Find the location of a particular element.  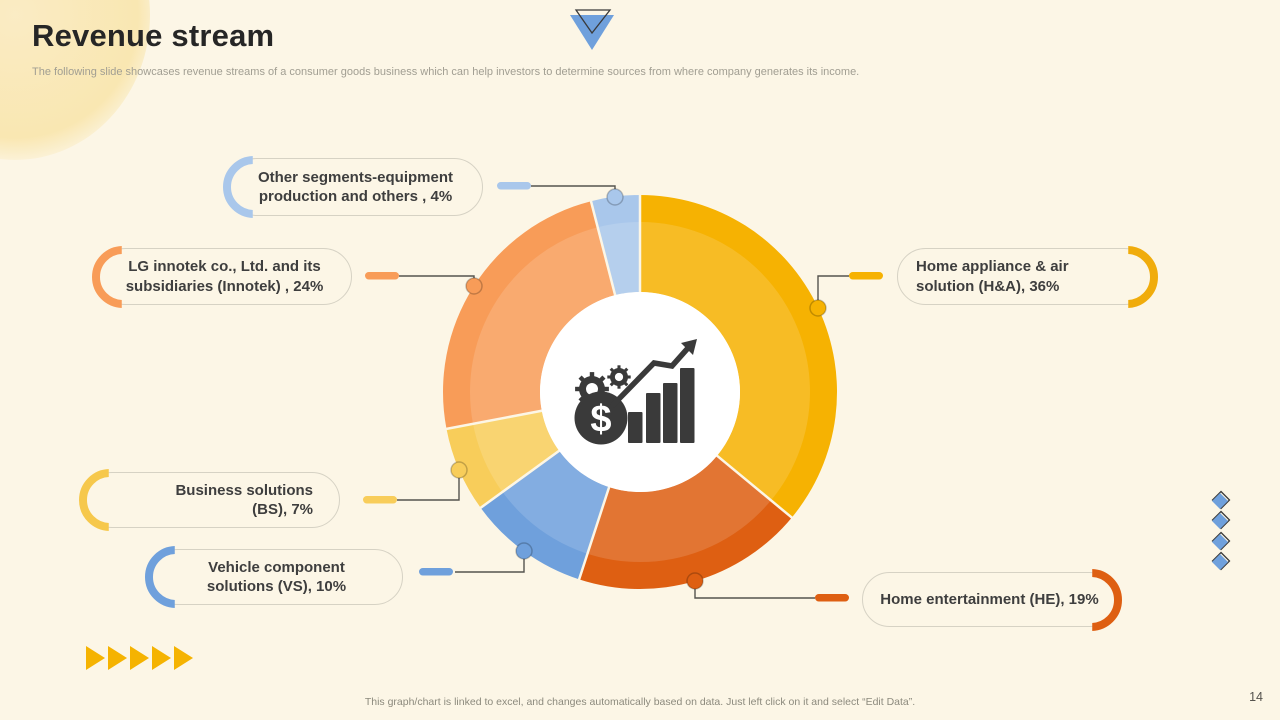

label-text: Home appliance & air solution (H&A), 36% is located at coordinates (992, 276).